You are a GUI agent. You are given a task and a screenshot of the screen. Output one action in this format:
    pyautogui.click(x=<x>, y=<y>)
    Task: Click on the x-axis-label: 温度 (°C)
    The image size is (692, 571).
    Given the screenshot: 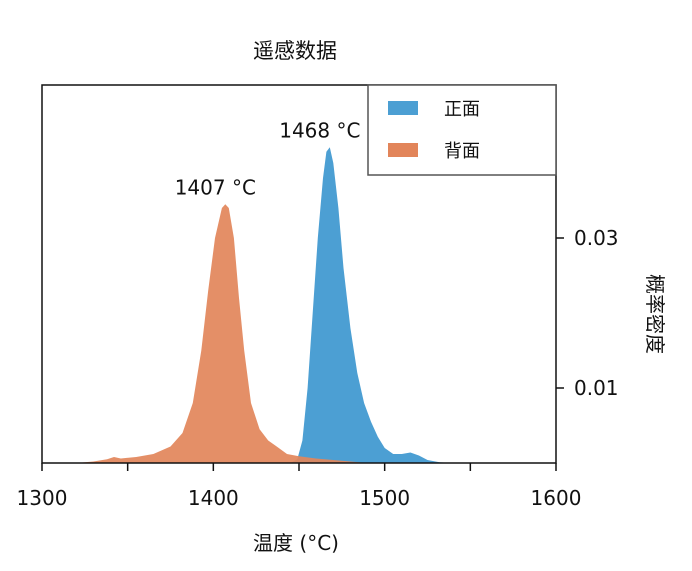 What is the action you would take?
    pyautogui.click(x=296, y=543)
    